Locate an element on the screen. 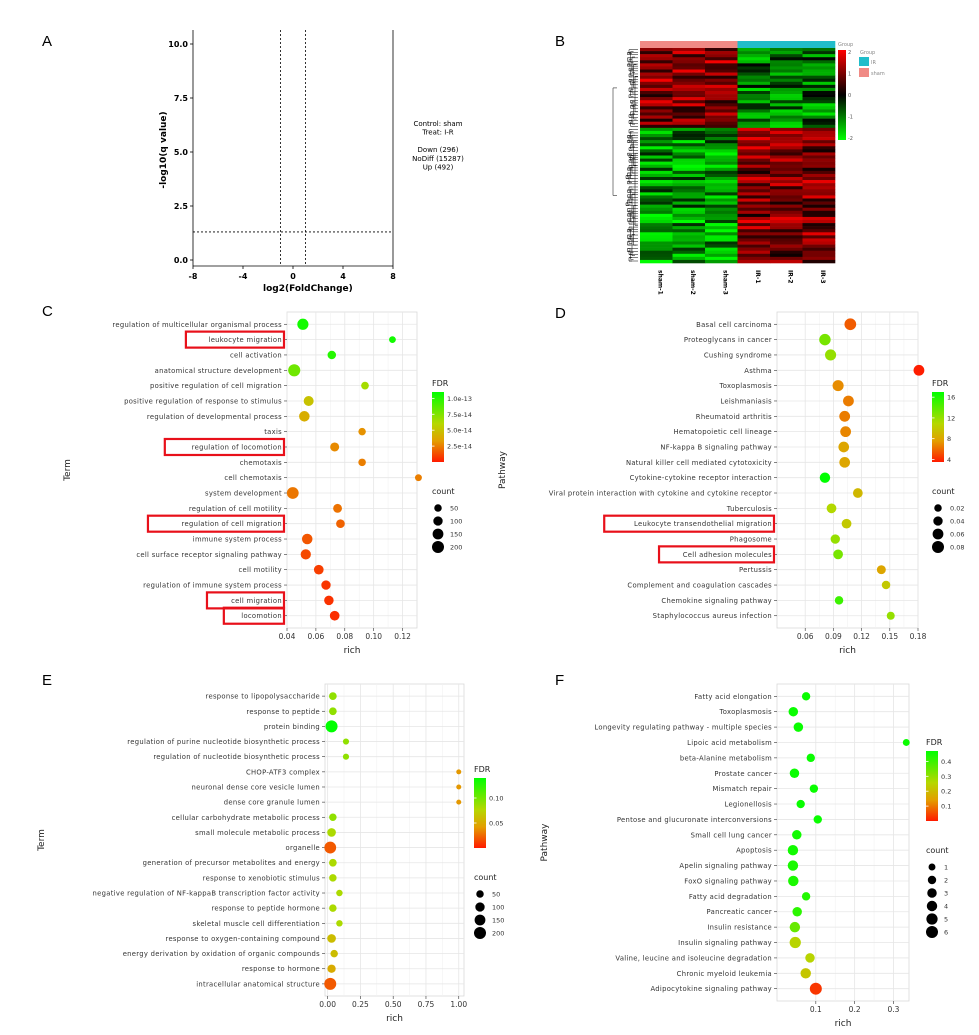 Image resolution: width=979 pixels, height=1035 pixels. heatmap-sample-label: IR-3 is located at coordinates (822, 277).